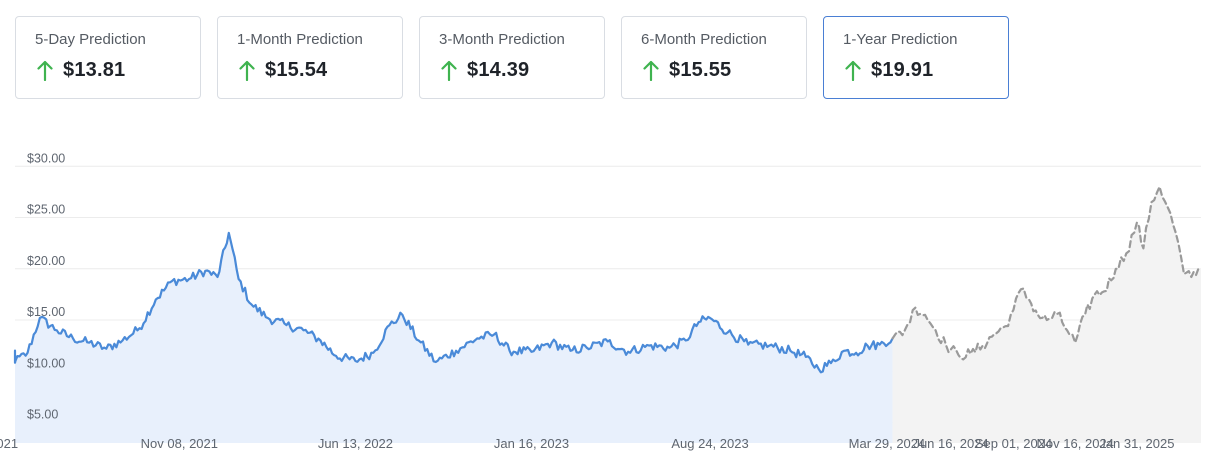 The width and height of the screenshot is (1209, 463). Describe the element at coordinates (94, 69) in the screenshot. I see `prediction-card-value: $13.81` at that location.